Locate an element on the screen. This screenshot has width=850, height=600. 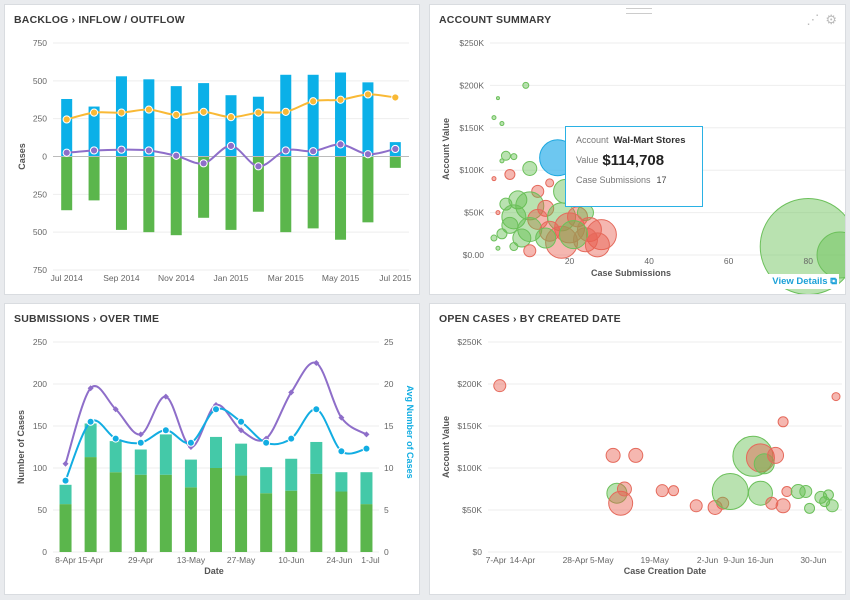
x-tick-label: 7-Apr is located at coordinates (496, 560).